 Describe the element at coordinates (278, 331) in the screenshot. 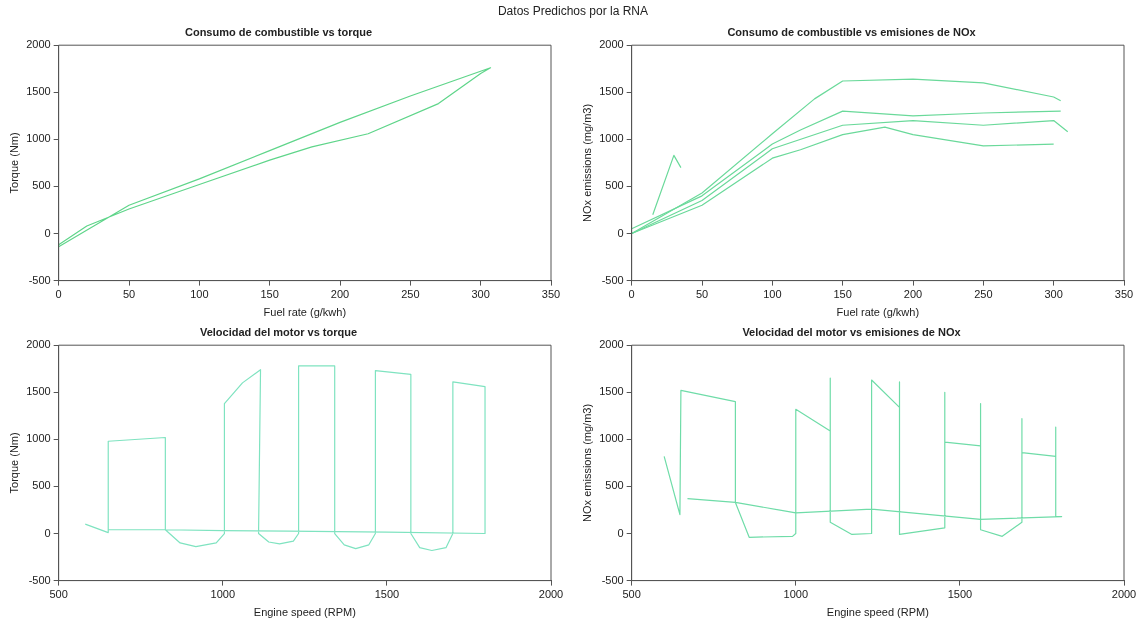

I see `chart-title: Velocidad del motor vs torque` at that location.